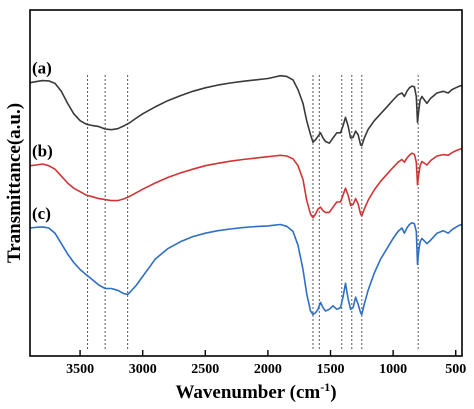 Image resolution: width=474 pixels, height=409 pixels. I want to click on y-axis-title: Transmittance(a.u.), so click(14, 183).